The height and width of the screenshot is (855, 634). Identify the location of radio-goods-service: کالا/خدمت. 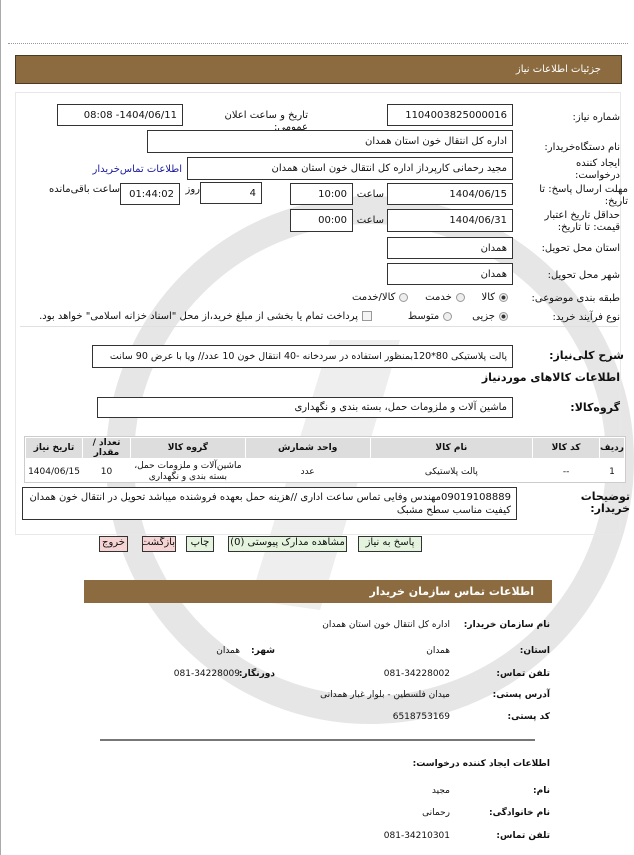
(382, 297).